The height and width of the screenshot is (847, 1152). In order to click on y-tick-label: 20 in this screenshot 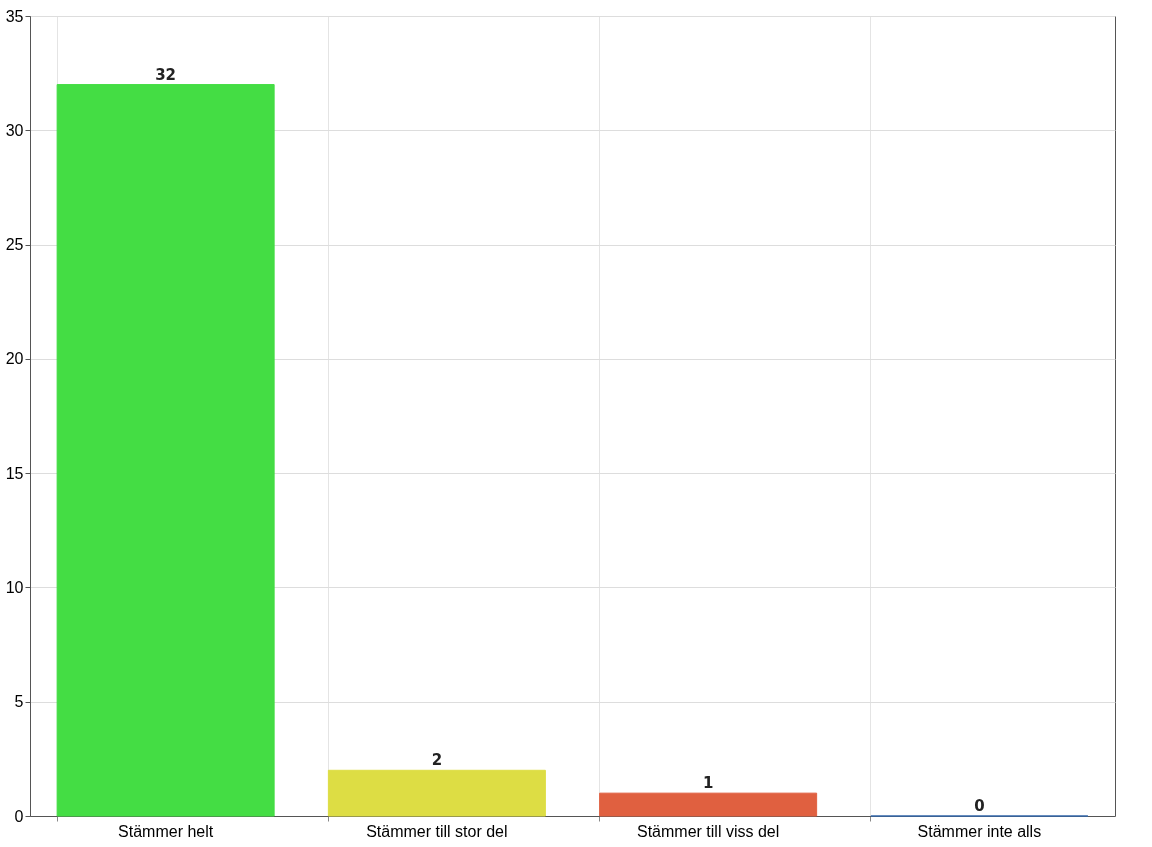, I will do `click(14, 359)`.